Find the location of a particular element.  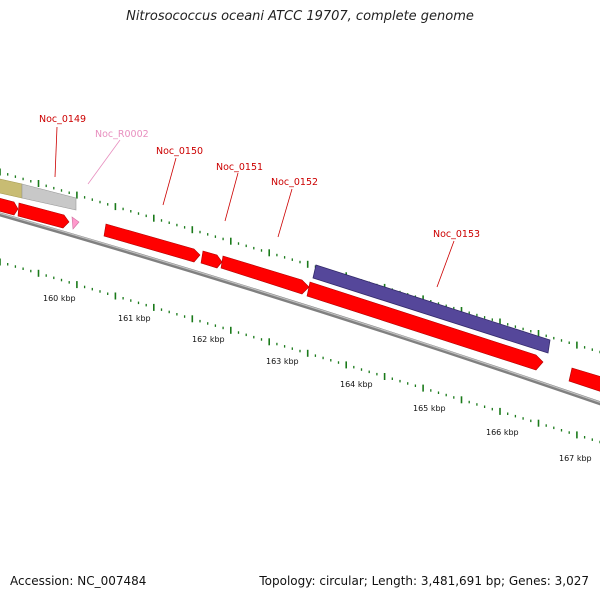

kbp-label: 163 kbp is located at coordinates (282, 361).